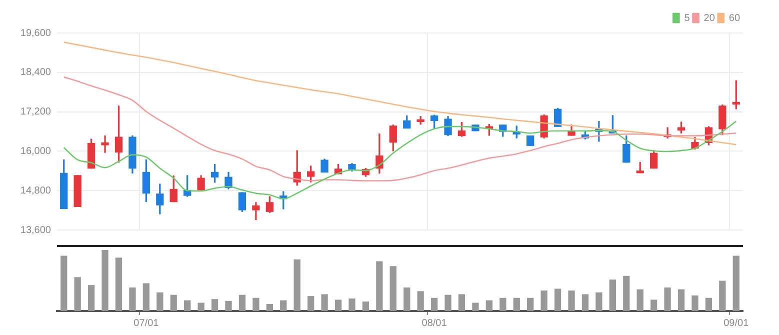 The image size is (779, 335). What do you see at coordinates (36, 33) in the screenshot?
I see `y-tick-label: 19,600` at bounding box center [36, 33].